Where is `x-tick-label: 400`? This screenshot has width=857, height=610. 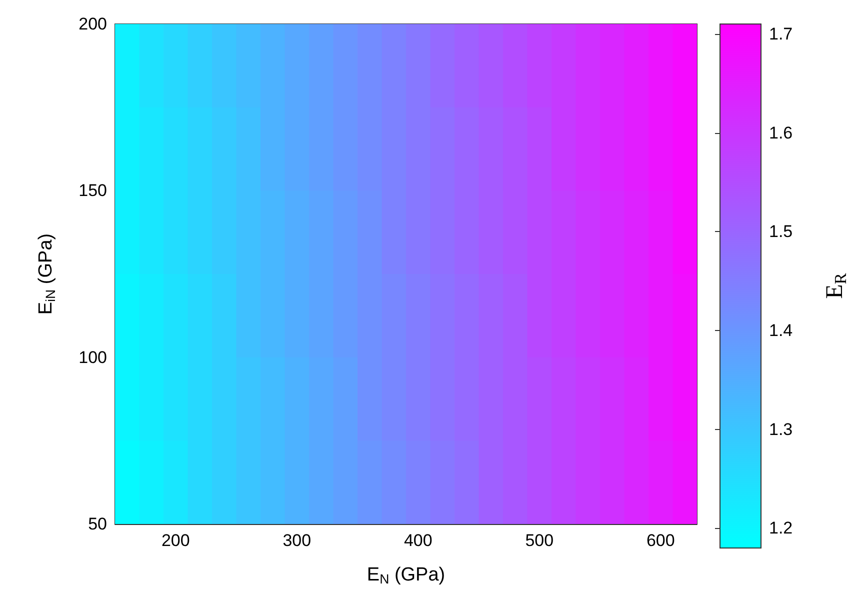
x-tick-label: 400 is located at coordinates (418, 540).